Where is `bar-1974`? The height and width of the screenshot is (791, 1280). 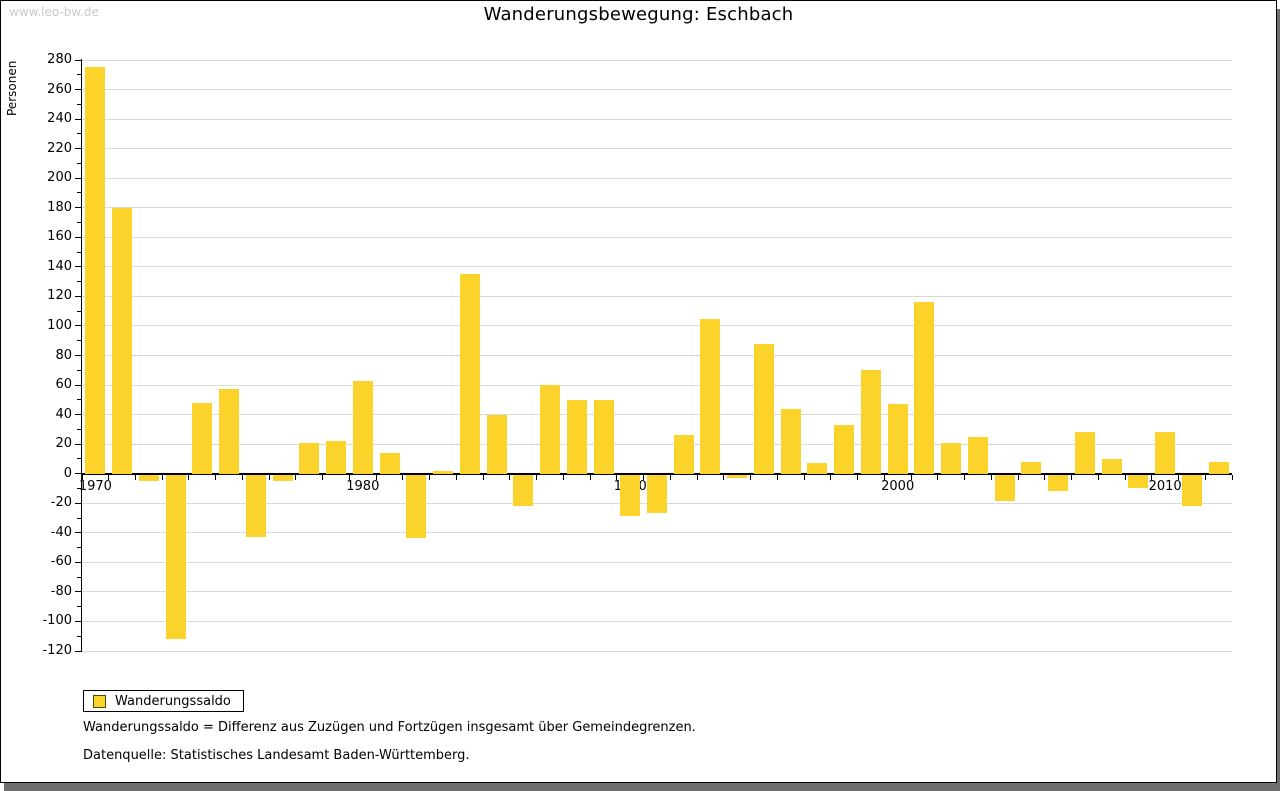 bar-1974 is located at coordinates (202, 438).